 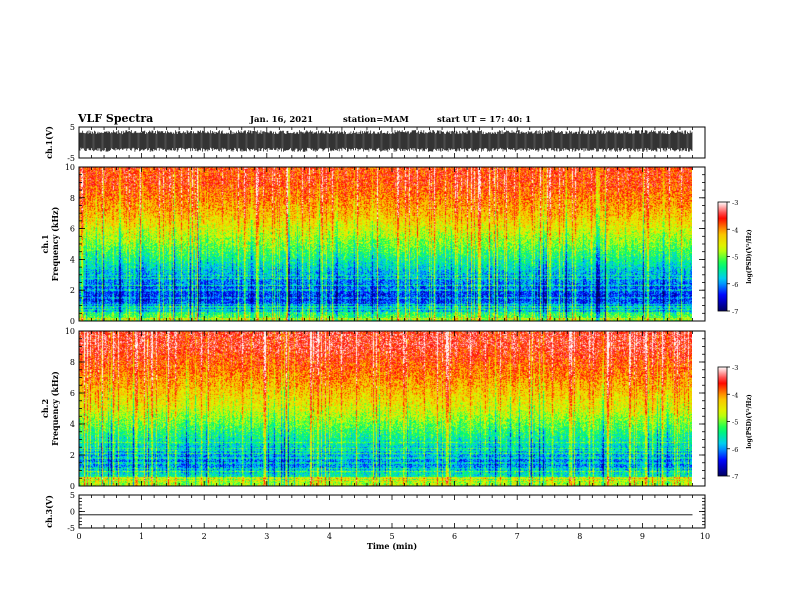 What do you see at coordinates (72, 362) in the screenshot?
I see `ch2-spectrogram-ytick-label: 8` at bounding box center [72, 362].